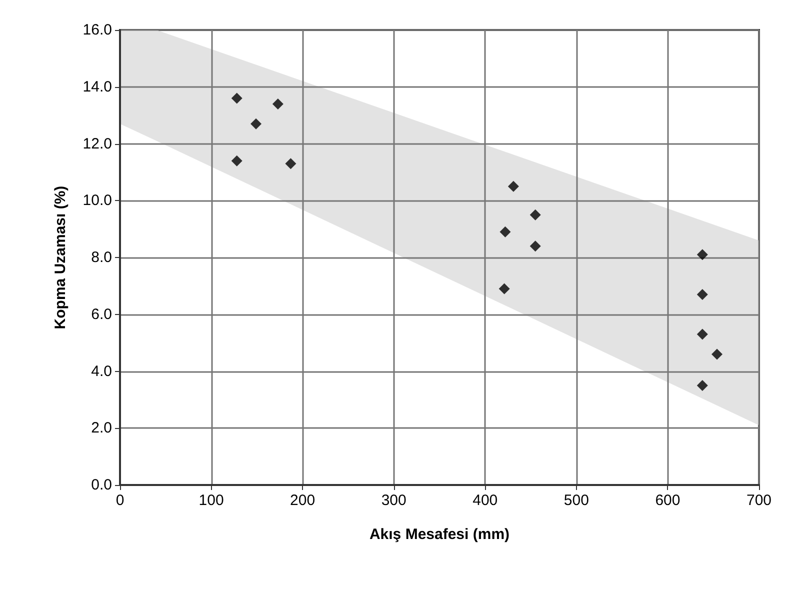  What do you see at coordinates (101, 257) in the screenshot?
I see `y-tick-label: 8.0` at bounding box center [101, 257].